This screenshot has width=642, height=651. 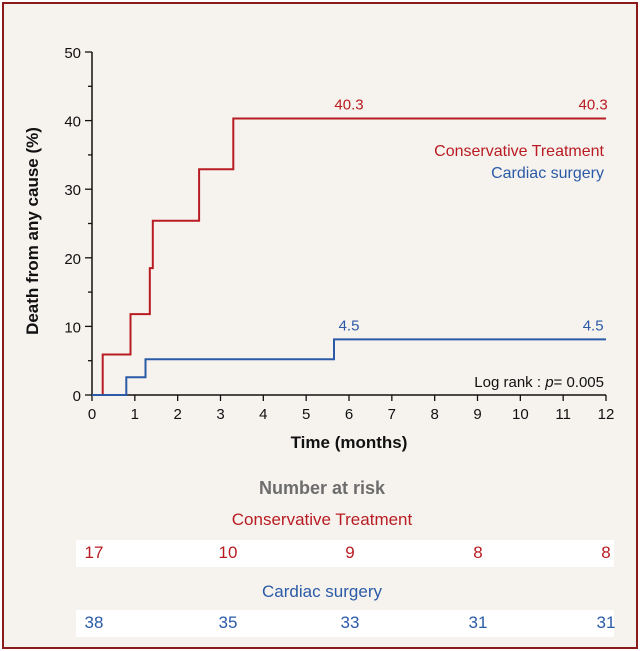 I want to click on y-tick-label: 30, so click(x=72, y=190).